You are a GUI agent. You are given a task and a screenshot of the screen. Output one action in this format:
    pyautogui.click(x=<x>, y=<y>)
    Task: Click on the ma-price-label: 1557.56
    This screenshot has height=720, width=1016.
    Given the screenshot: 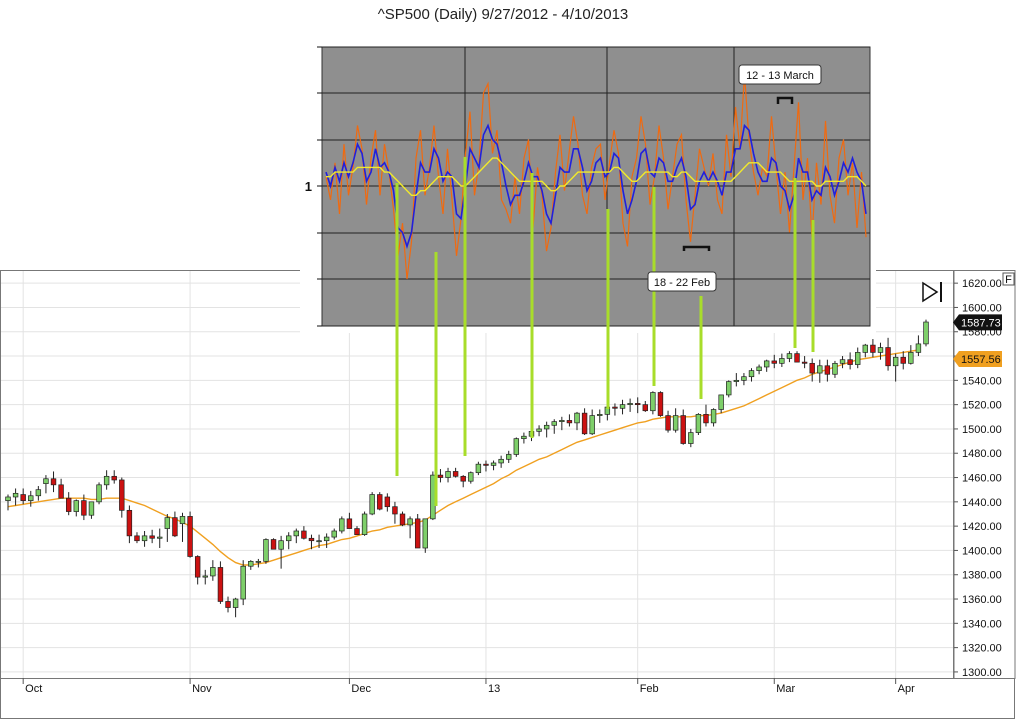 What is the action you would take?
    pyautogui.click(x=981, y=360)
    